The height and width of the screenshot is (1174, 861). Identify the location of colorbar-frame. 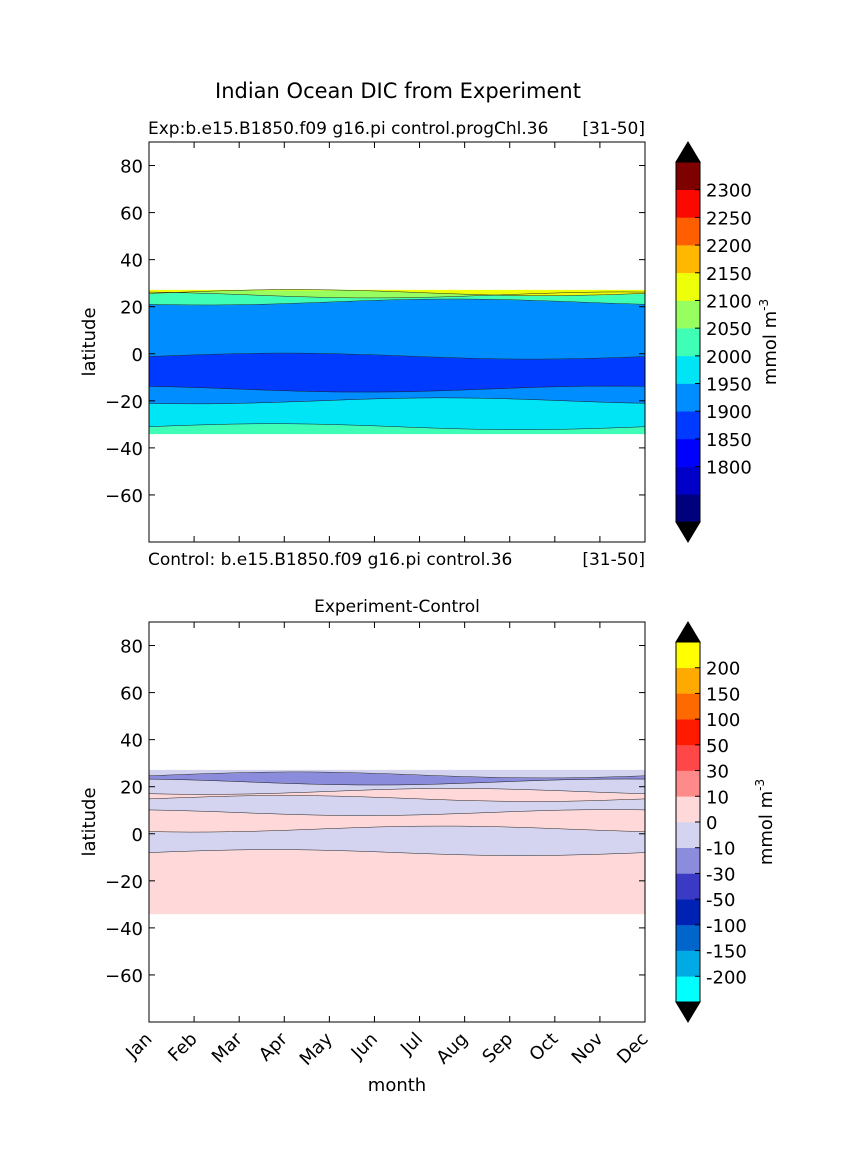
(688, 342).